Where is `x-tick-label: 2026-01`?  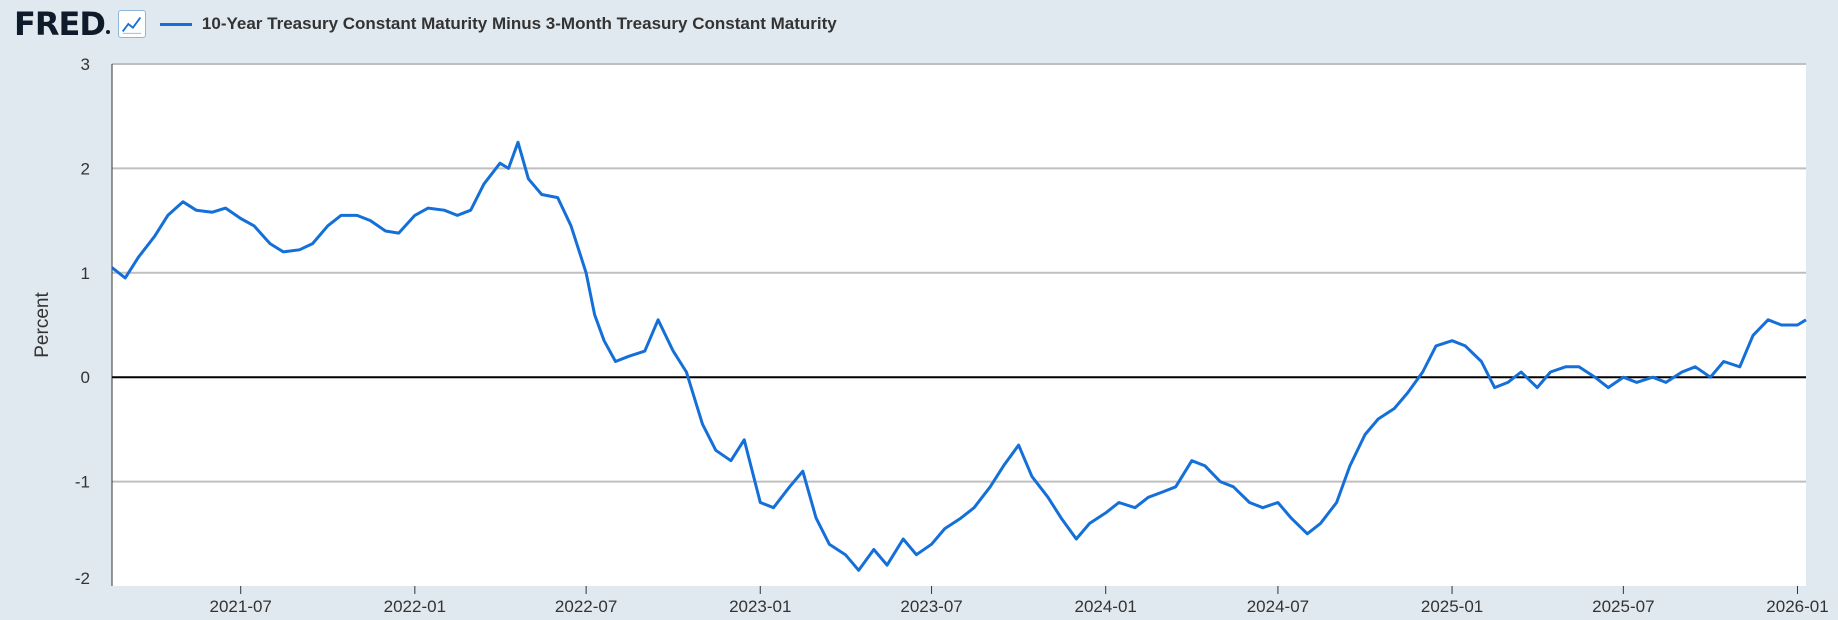
x-tick-label: 2026-01 is located at coordinates (1797, 606).